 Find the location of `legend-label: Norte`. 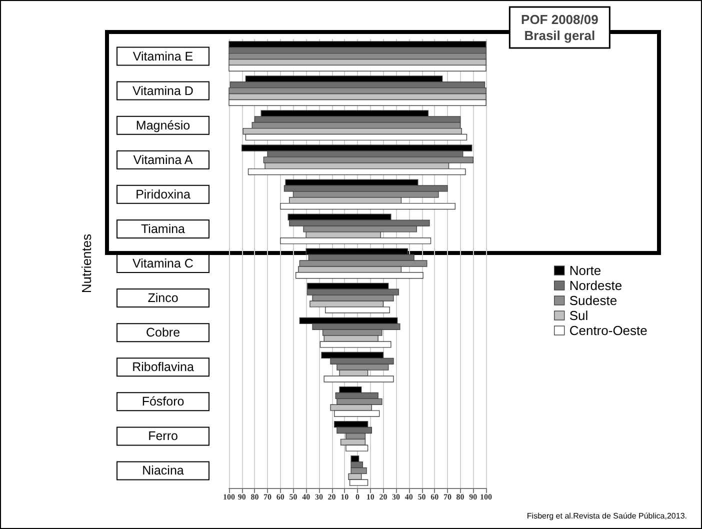

legend-label: Norte is located at coordinates (585, 270).